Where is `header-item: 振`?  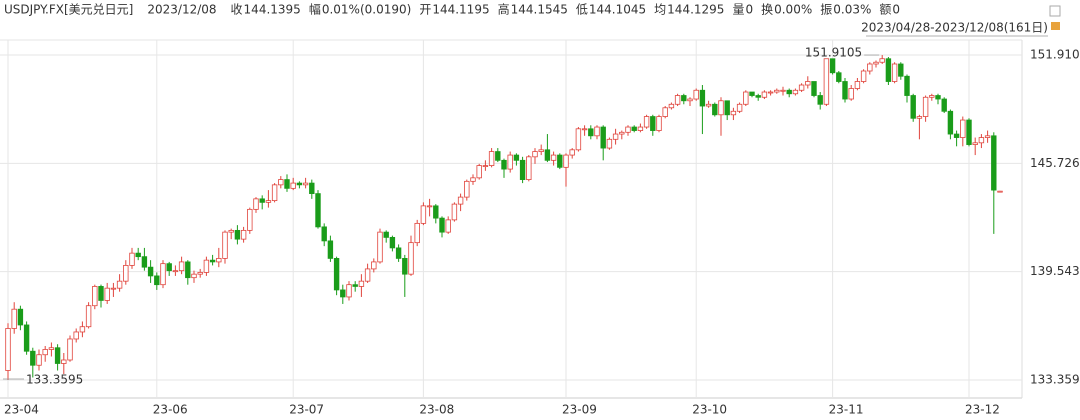
header-item: 振 is located at coordinates (826, 10).